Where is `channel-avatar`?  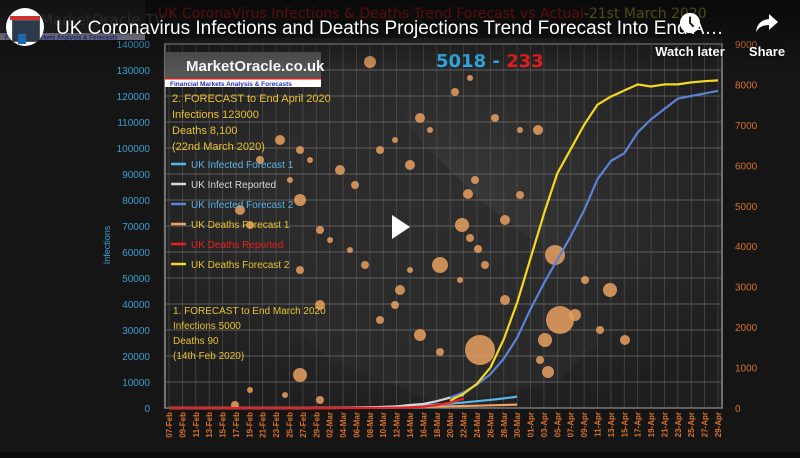
channel-avatar is located at coordinates (25, 27).